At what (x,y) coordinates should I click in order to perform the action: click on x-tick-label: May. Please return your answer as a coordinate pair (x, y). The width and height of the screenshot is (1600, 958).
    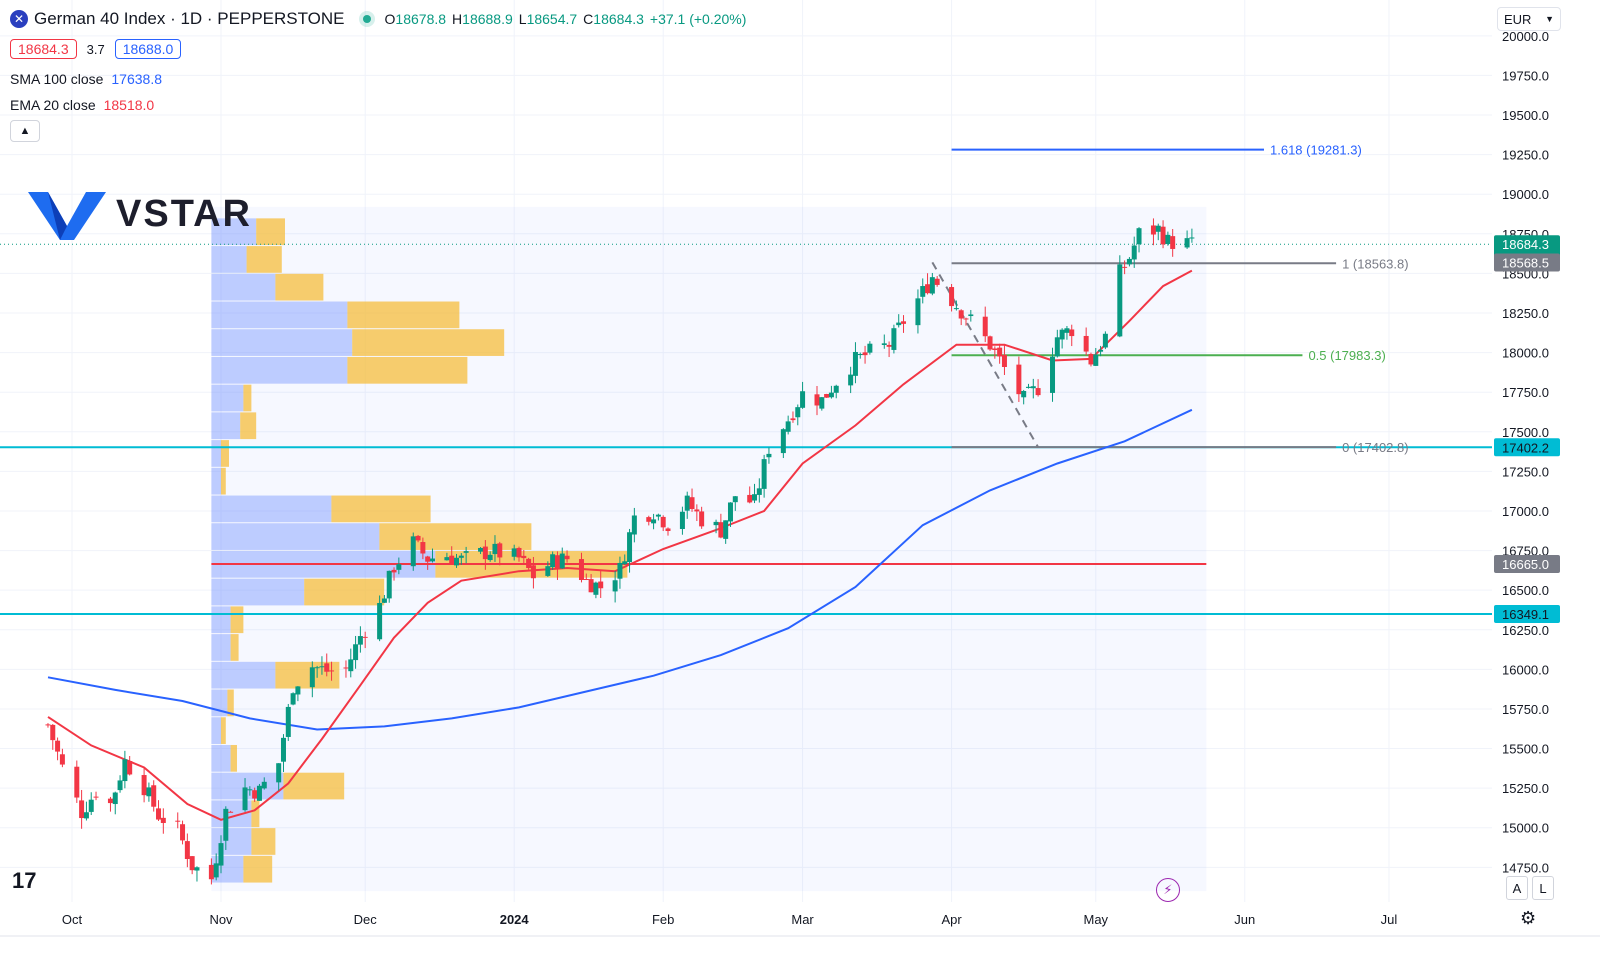
    Looking at the image, I should click on (1095, 919).